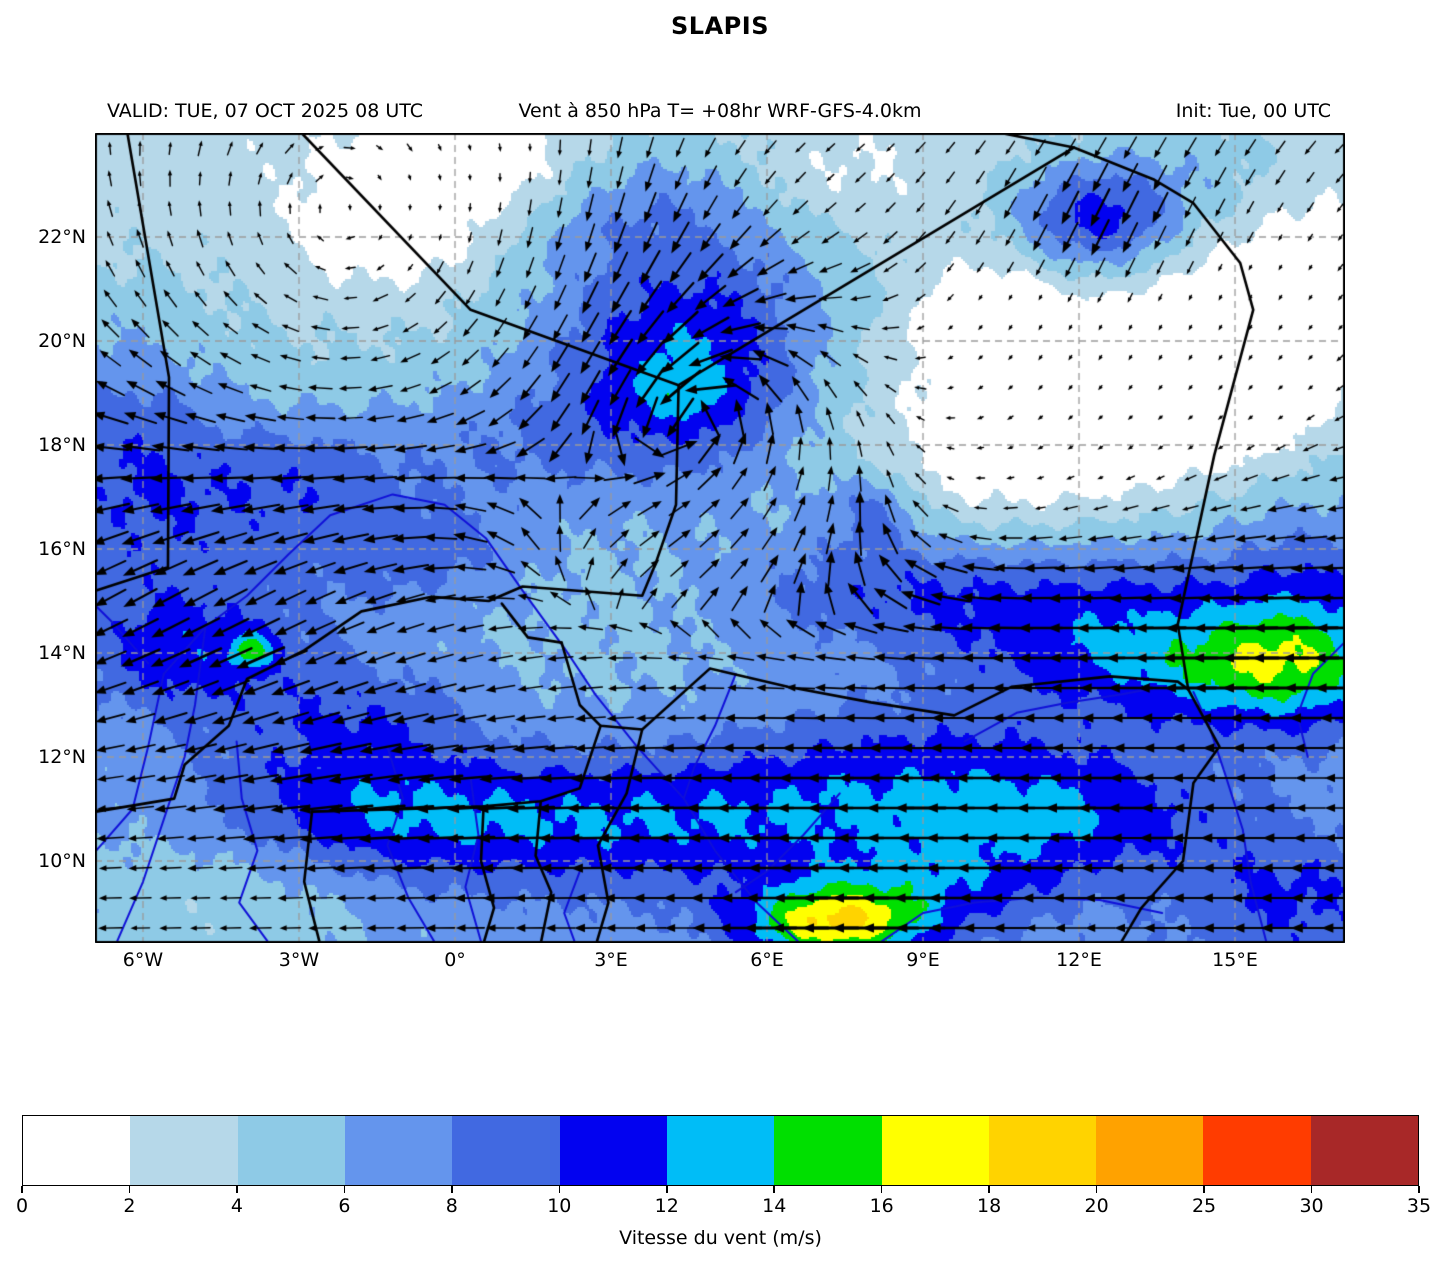  What do you see at coordinates (881, 1206) in the screenshot?
I see `colorbar-tick-label: 16` at bounding box center [881, 1206].